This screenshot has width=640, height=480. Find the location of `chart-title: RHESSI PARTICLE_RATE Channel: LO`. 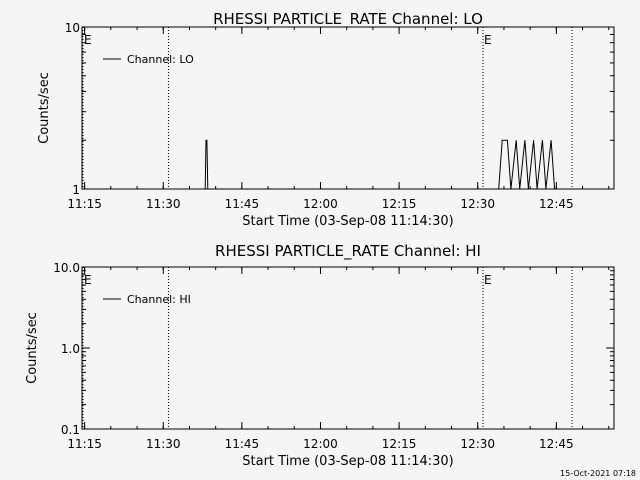

chart-title: RHESSI PARTICLE_RATE Channel: LO is located at coordinates (348, 19).